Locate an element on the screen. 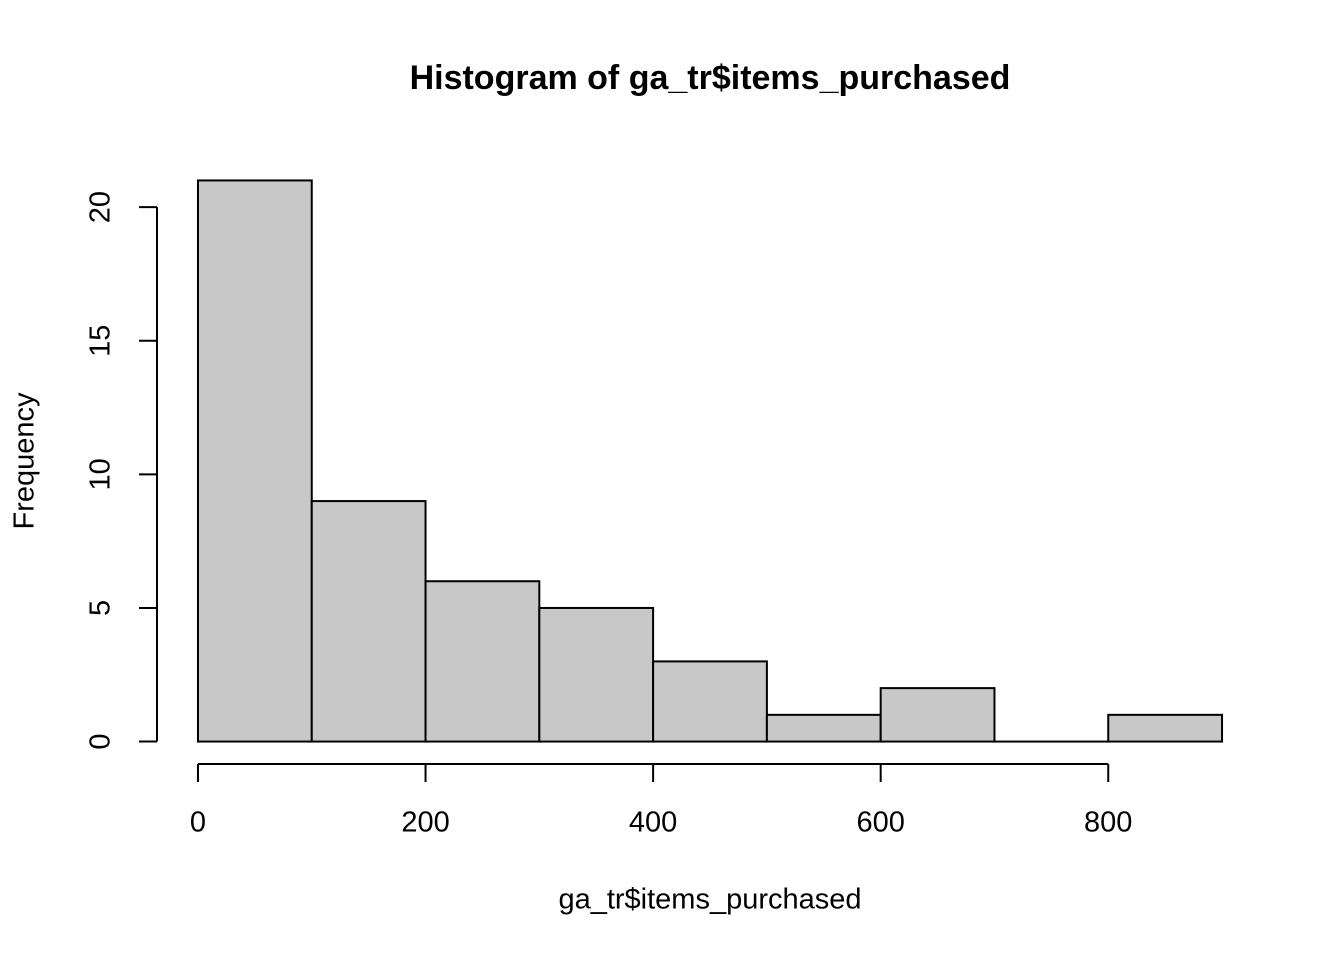 The image size is (1344, 960). x-tick-label: 200 is located at coordinates (425, 823).